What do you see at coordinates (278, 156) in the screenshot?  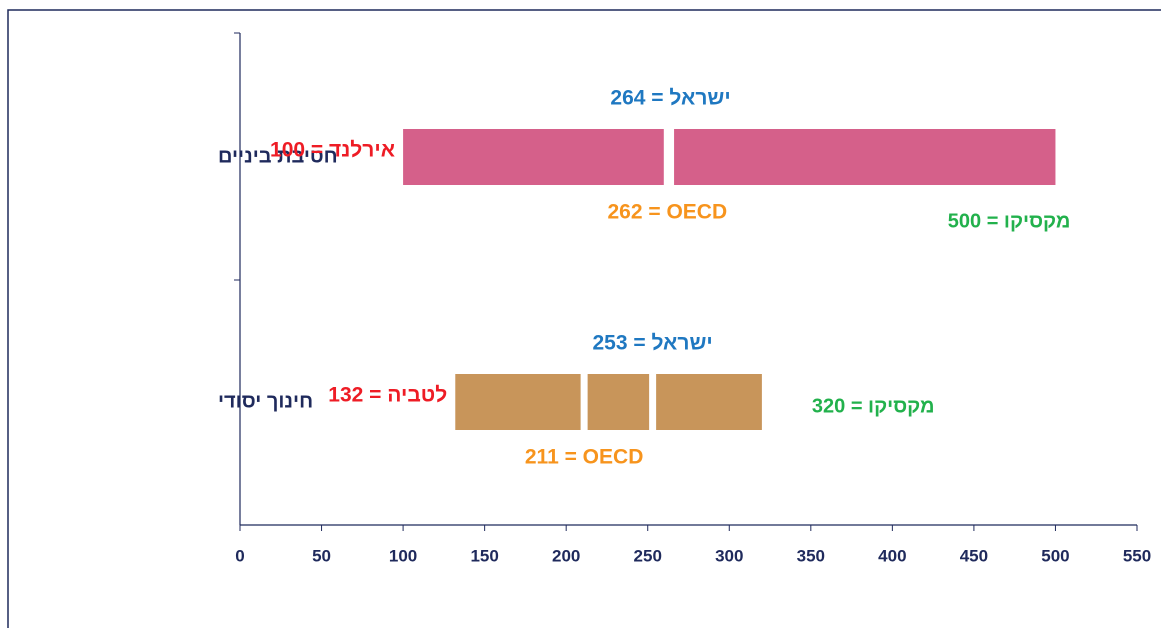 I see `category-label: חטיבת ביניים` at bounding box center [278, 156].